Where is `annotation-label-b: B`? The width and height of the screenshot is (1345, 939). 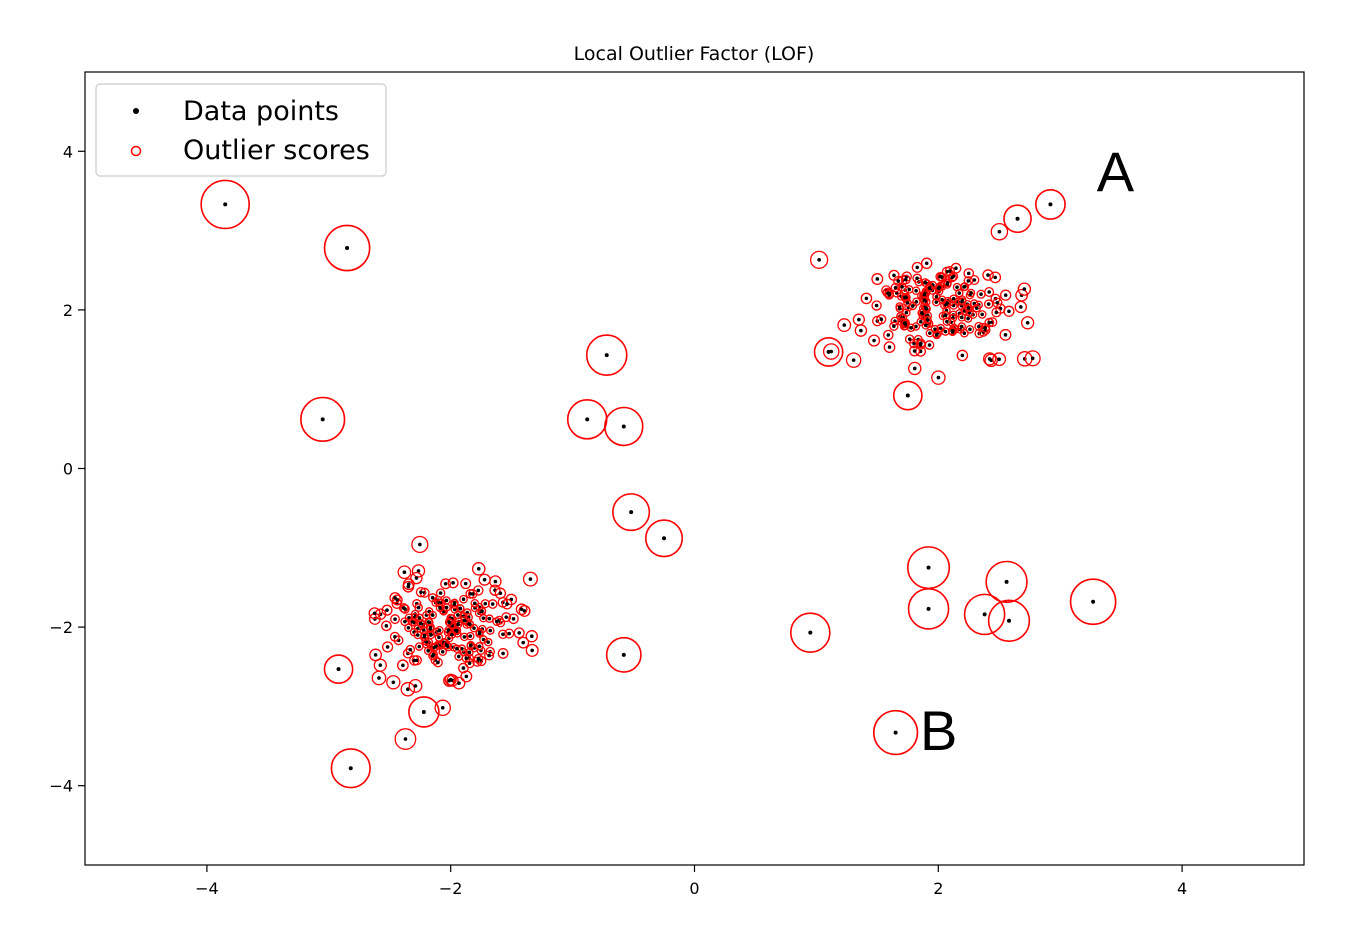
annotation-label-b: B is located at coordinates (938, 730).